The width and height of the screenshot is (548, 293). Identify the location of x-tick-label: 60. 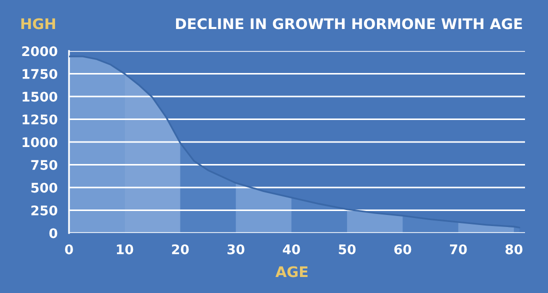
(403, 249).